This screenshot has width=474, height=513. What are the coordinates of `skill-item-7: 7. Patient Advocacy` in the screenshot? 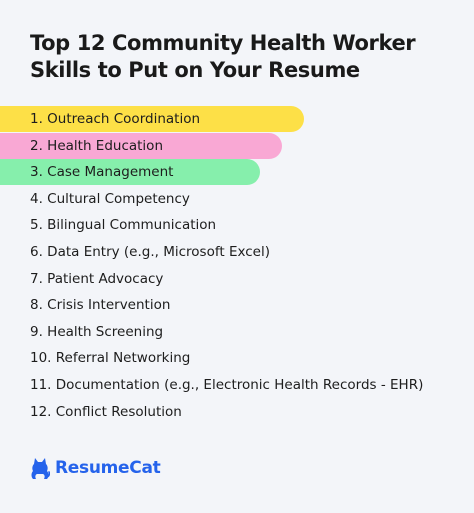 It's located at (97, 278).